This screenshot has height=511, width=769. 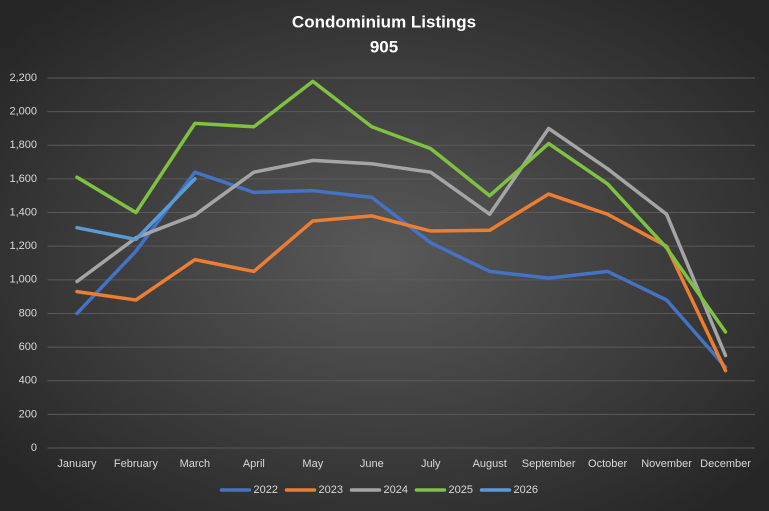 What do you see at coordinates (77, 464) in the screenshot?
I see `x-tick-label: January` at bounding box center [77, 464].